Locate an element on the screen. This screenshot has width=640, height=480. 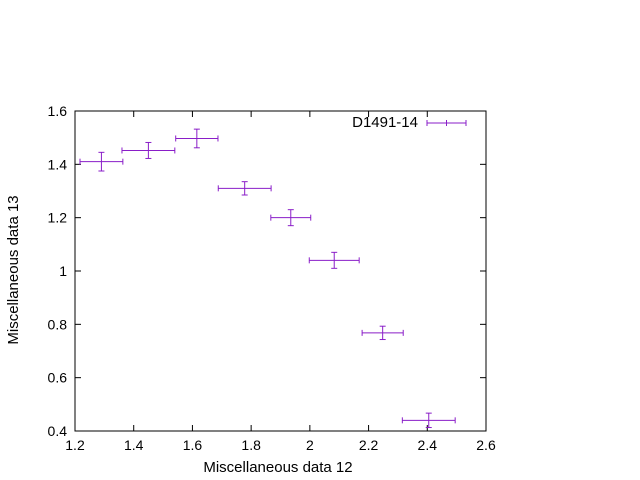
x-tick-label: 1.6 is located at coordinates (193, 445).